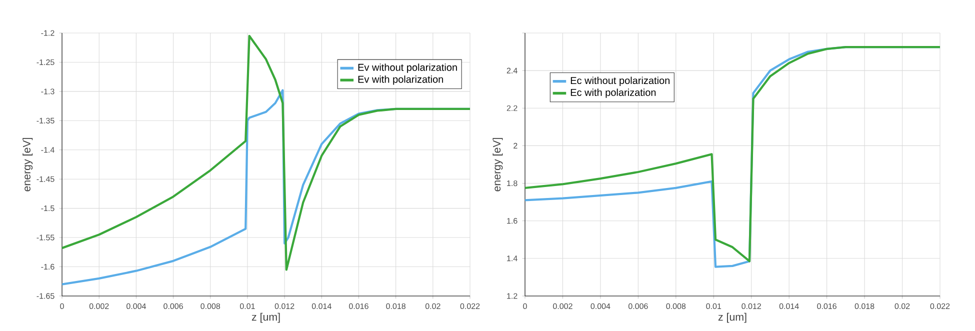 This screenshot has height=331, width=975. Describe the element at coordinates (512, 259) in the screenshot. I see `y-tick-label: 1.4` at that location.